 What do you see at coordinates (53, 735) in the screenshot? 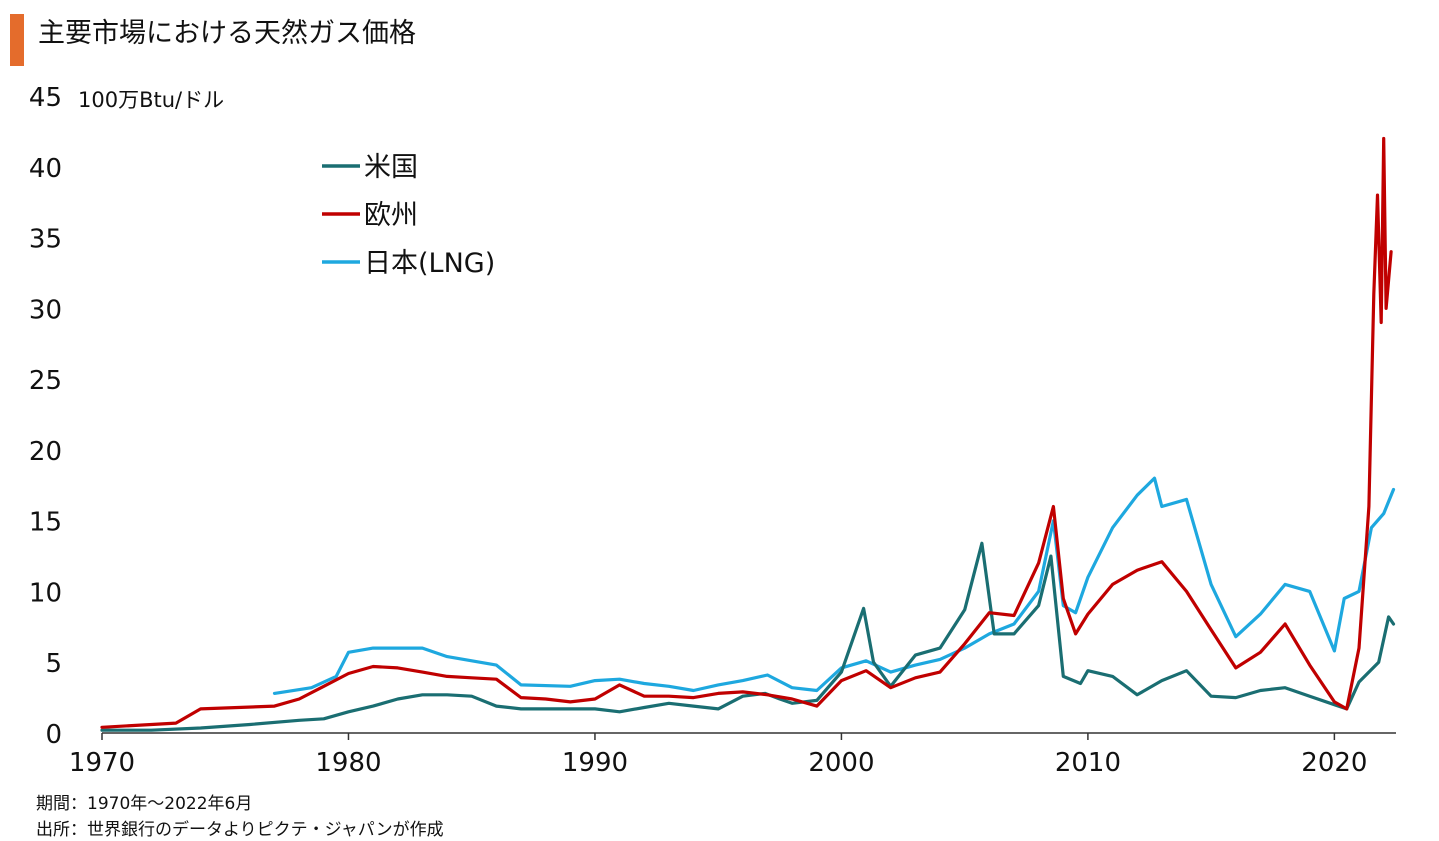
I see `y-tick-label: 0` at bounding box center [53, 735].